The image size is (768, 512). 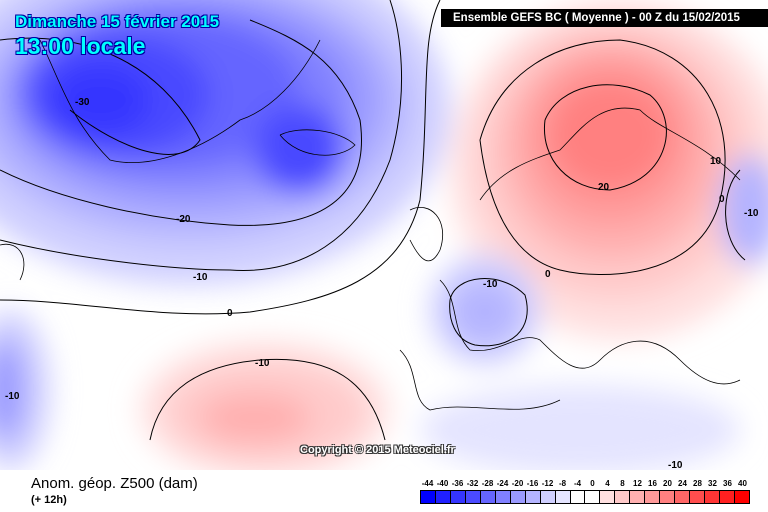 What do you see at coordinates (682, 483) in the screenshot?
I see `colorbar-label: 24` at bounding box center [682, 483].